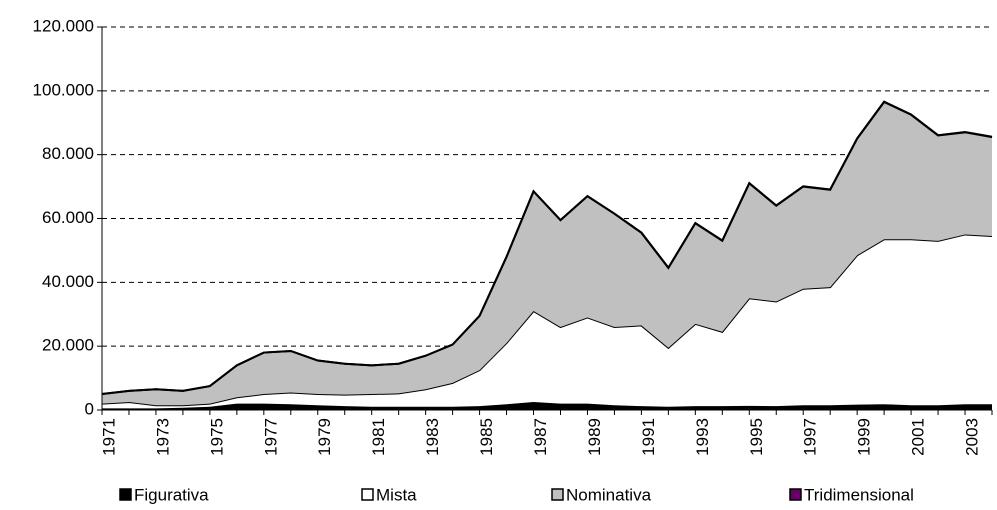 The image size is (997, 510). Describe the element at coordinates (216, 437) in the screenshot. I see `x-tick-label: 1975` at that location.